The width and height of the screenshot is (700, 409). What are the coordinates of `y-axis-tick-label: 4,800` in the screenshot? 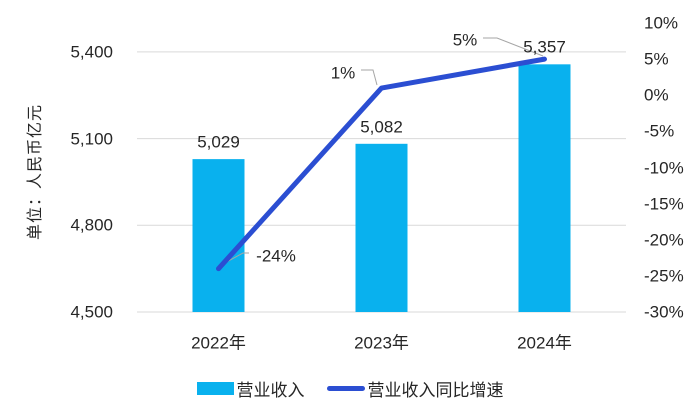 It's located at (91, 225).